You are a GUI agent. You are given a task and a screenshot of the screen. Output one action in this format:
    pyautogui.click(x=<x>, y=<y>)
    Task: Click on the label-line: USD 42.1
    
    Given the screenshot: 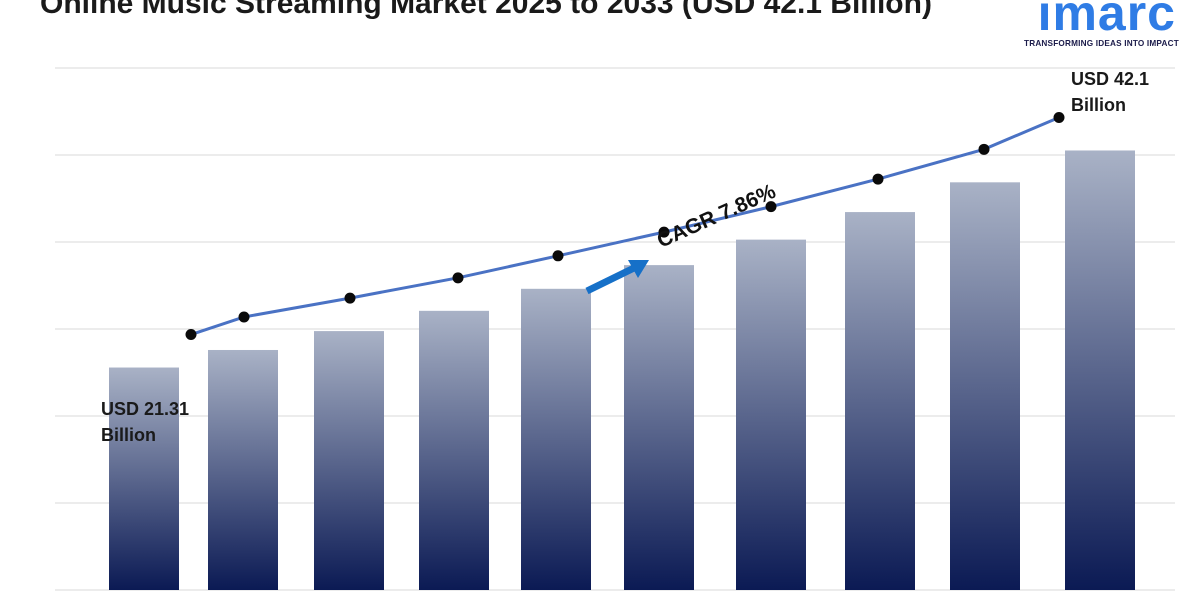 What is the action you would take?
    pyautogui.click(x=1110, y=79)
    